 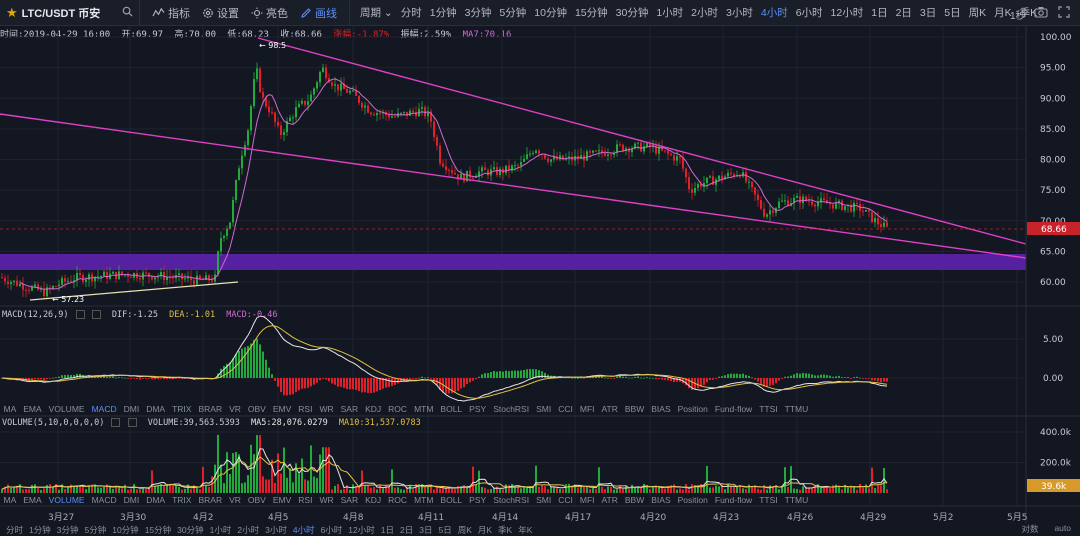 What do you see at coordinates (361, 529) in the screenshot?
I see `bottom-timeframe-12: 12小时` at bounding box center [361, 529].